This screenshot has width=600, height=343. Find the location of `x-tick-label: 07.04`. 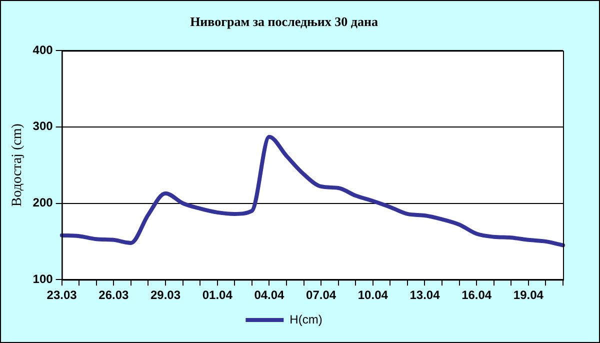

x-tick-label: 07.04 is located at coordinates (321, 295).